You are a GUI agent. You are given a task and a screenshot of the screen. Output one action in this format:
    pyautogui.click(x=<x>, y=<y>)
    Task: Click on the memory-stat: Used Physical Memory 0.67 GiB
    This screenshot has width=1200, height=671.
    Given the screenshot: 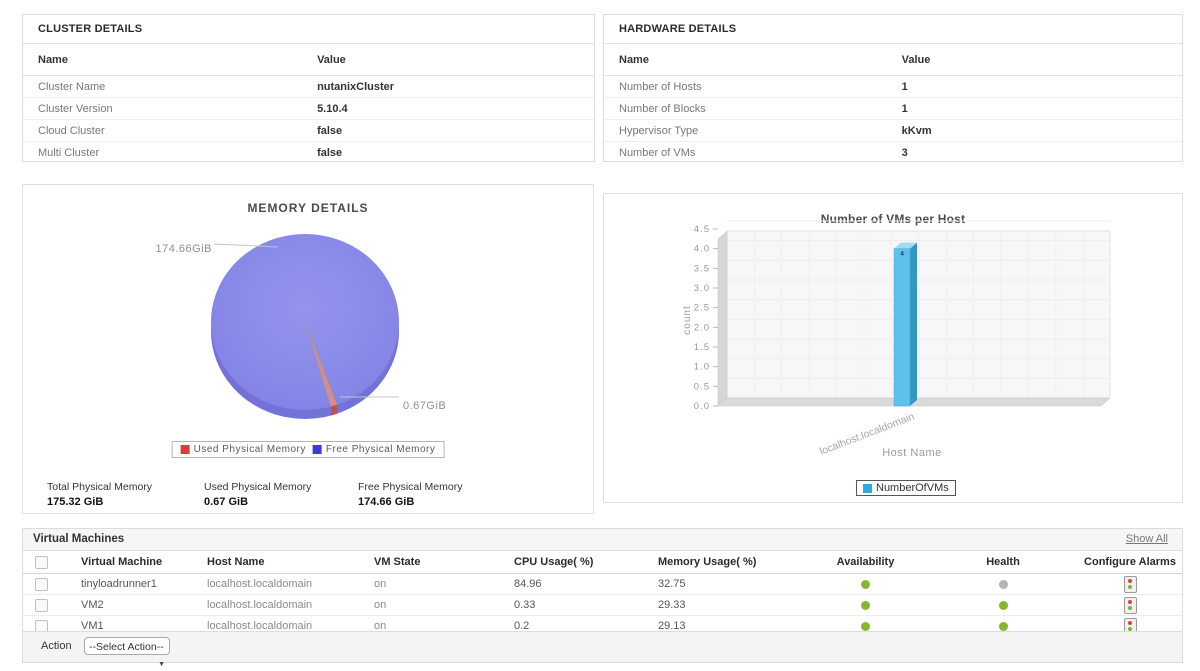 What is the action you would take?
    pyautogui.click(x=257, y=494)
    